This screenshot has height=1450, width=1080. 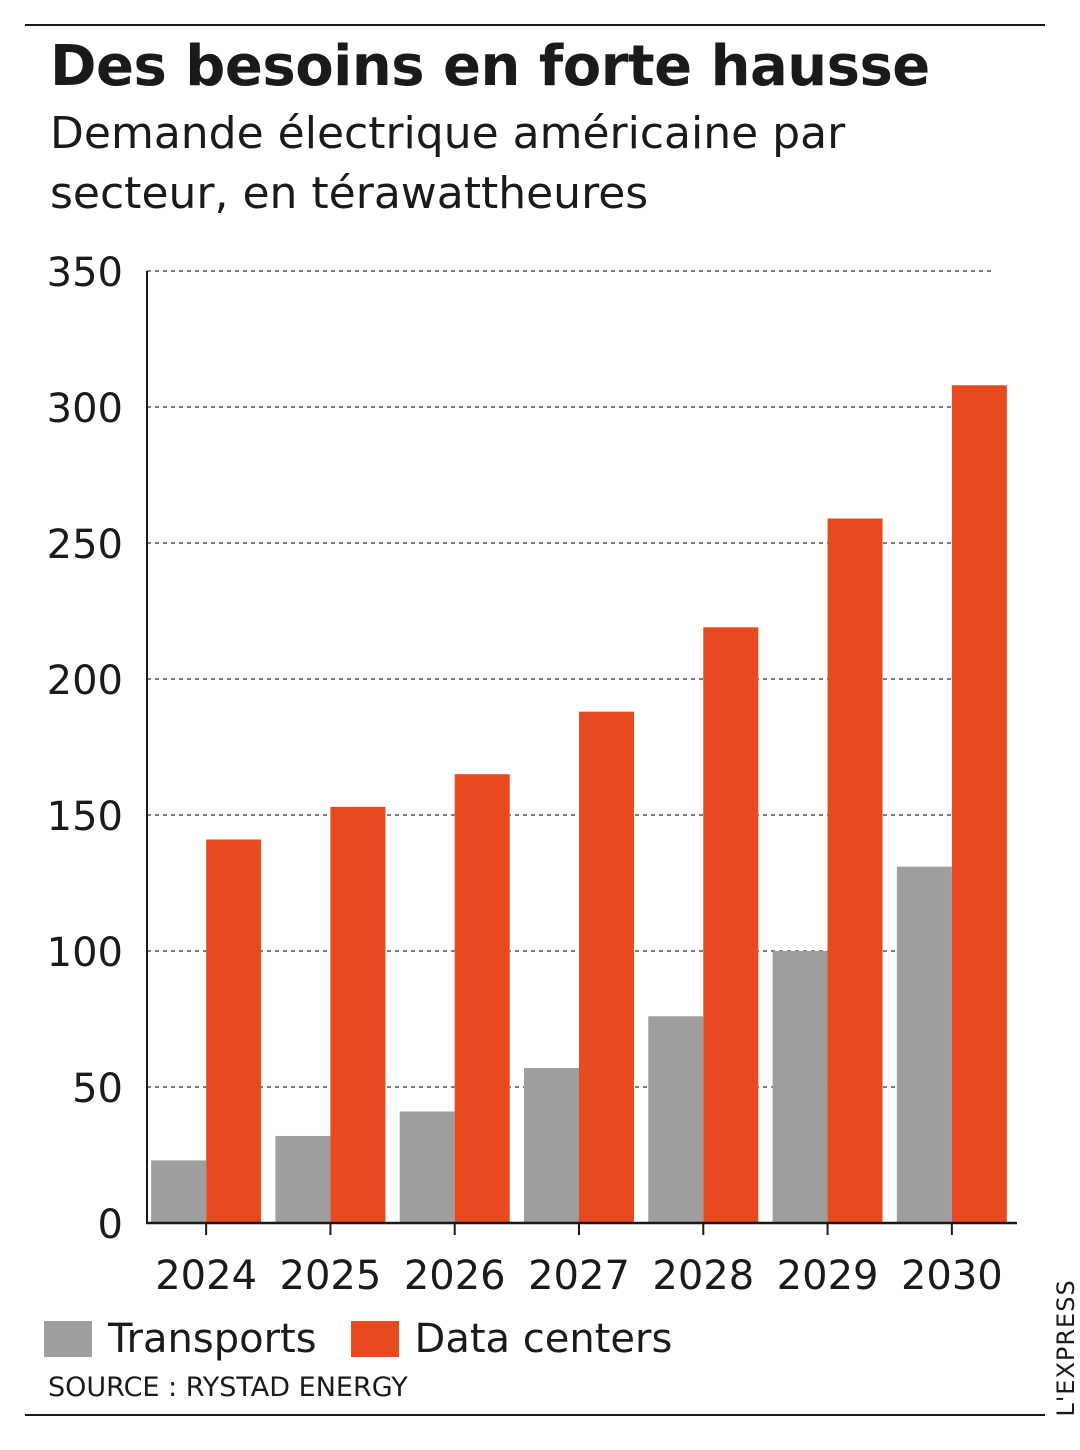 I want to click on legend-swatch-data-centers, so click(x=374, y=1339).